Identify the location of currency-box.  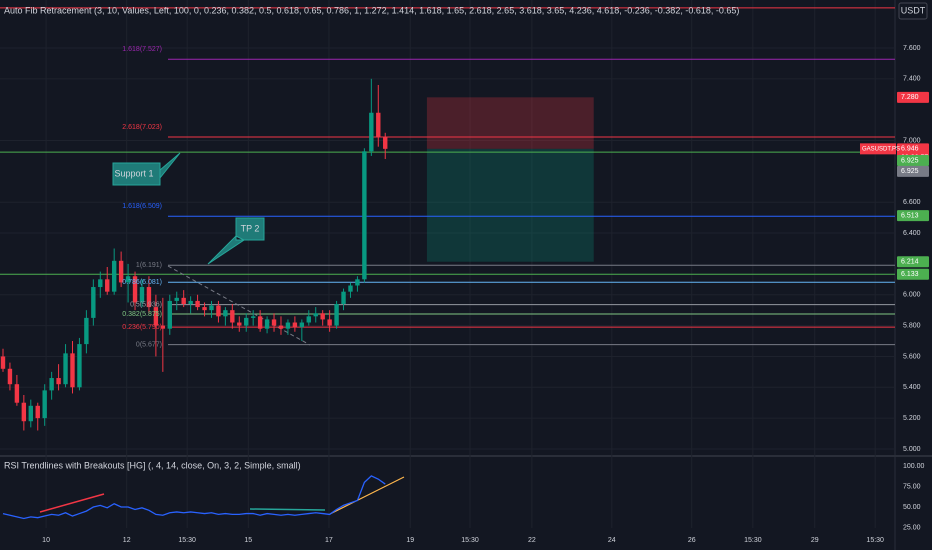
(913, 11).